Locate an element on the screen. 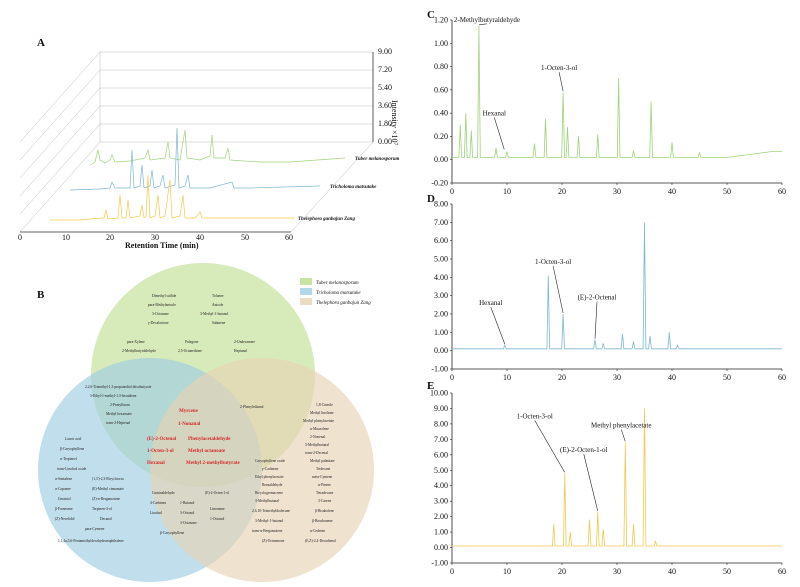  peak-annotation: 1-Octen-3-ol is located at coordinates (535, 416).